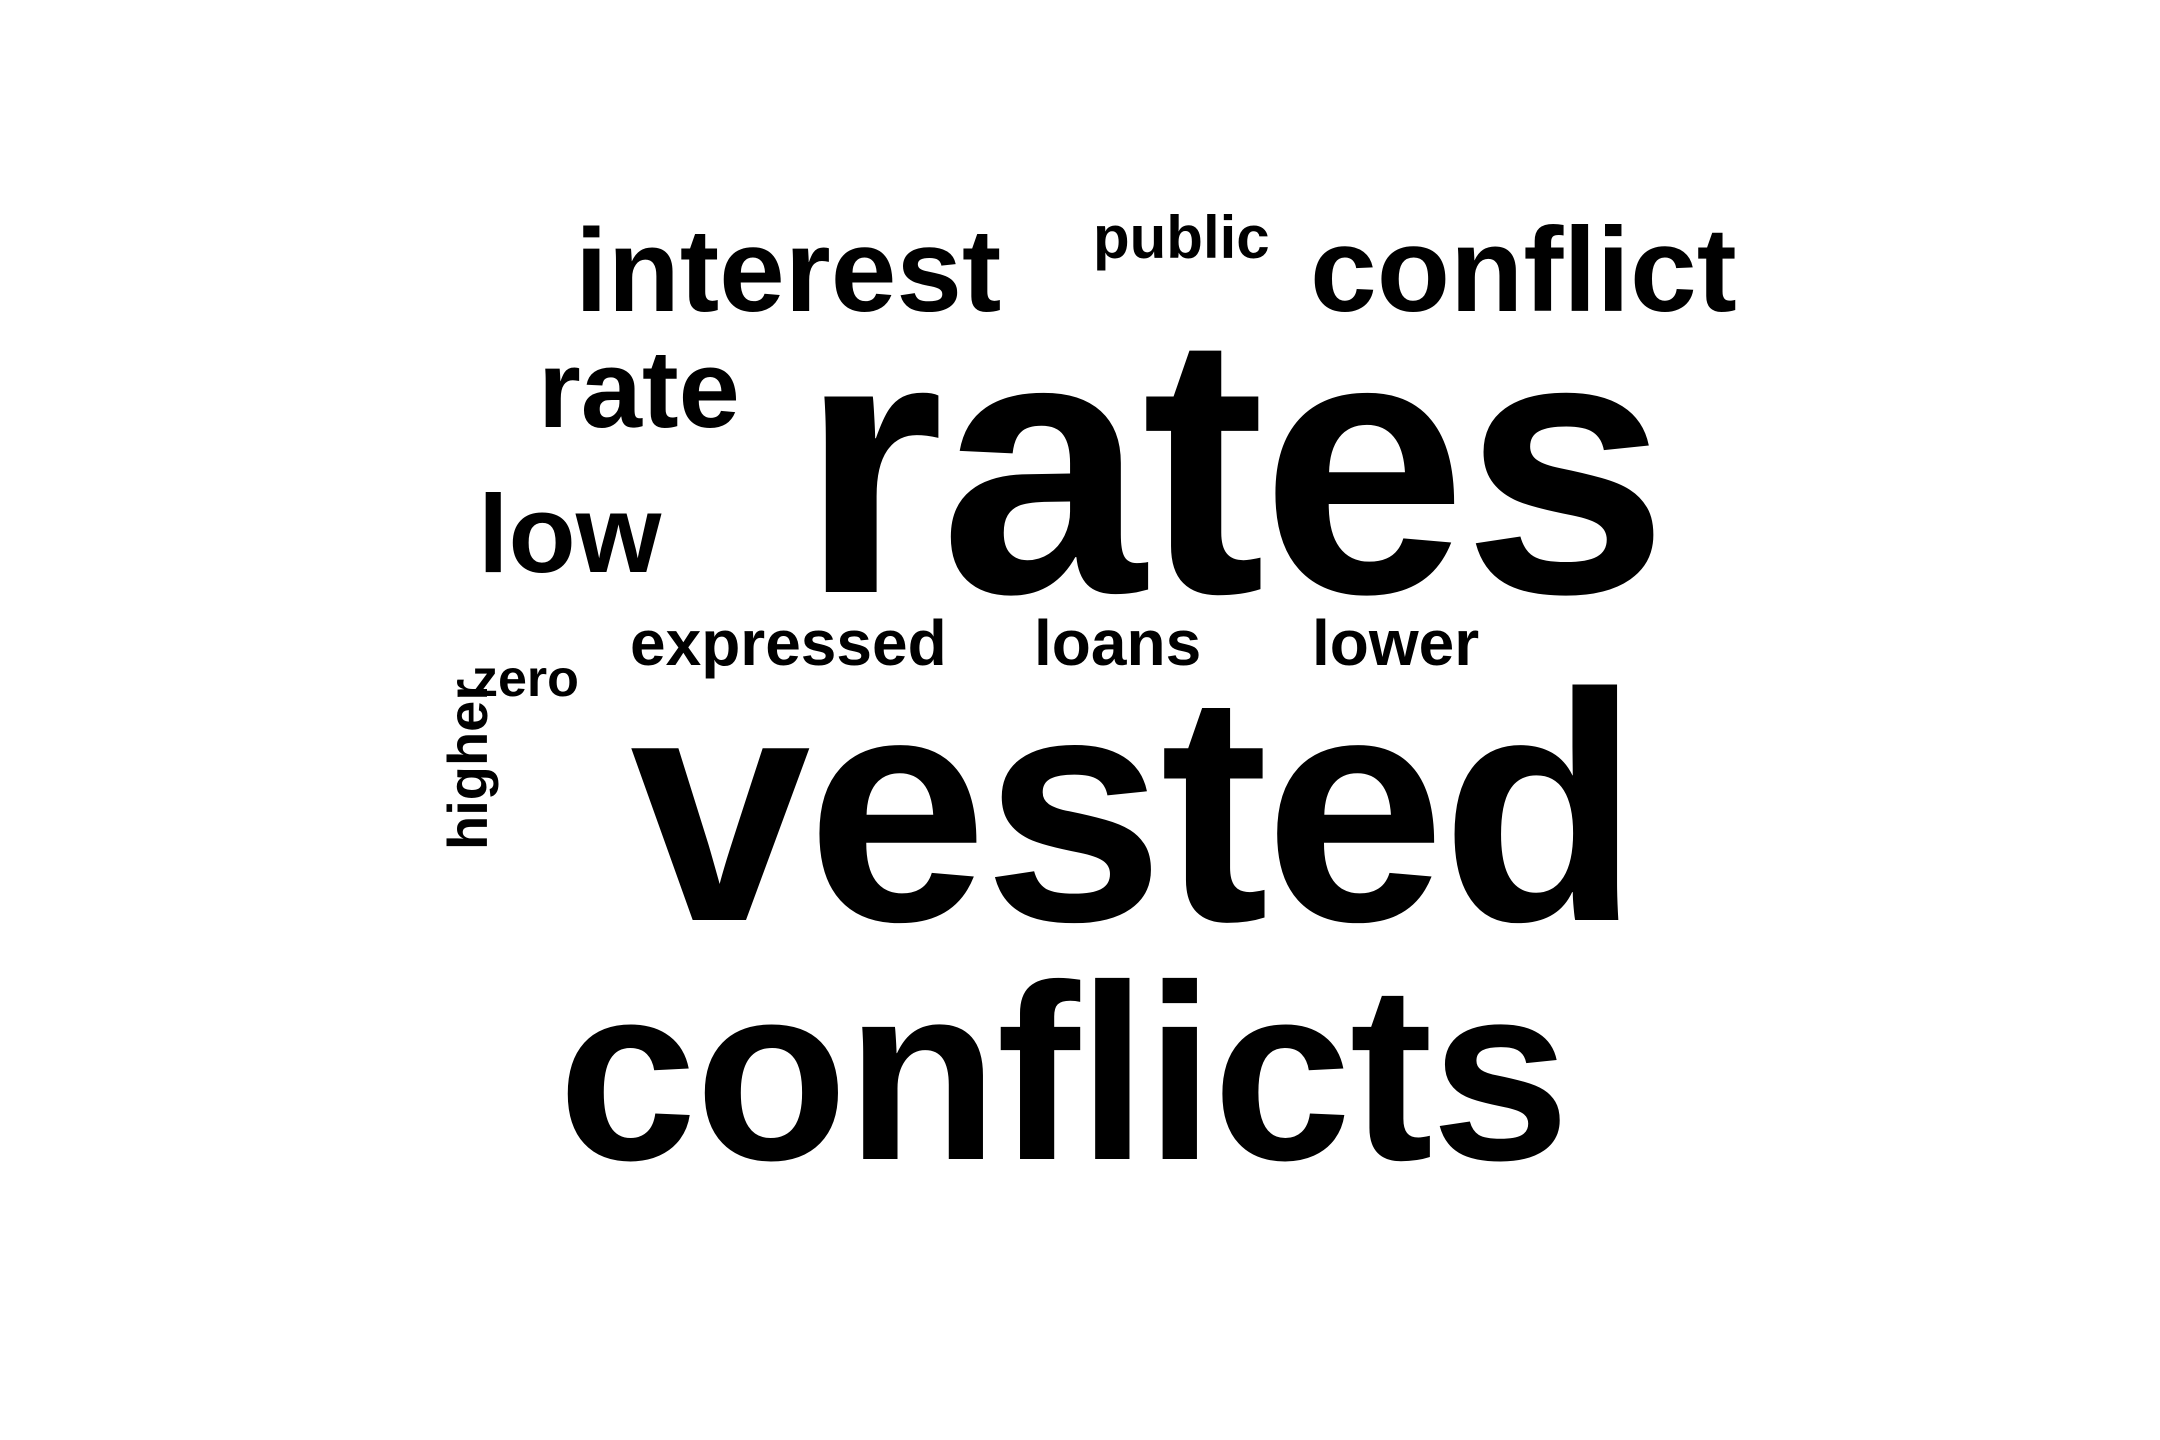 The width and height of the screenshot is (2160, 1440). What do you see at coordinates (1396, 643) in the screenshot?
I see `word-lower: lower` at bounding box center [1396, 643].